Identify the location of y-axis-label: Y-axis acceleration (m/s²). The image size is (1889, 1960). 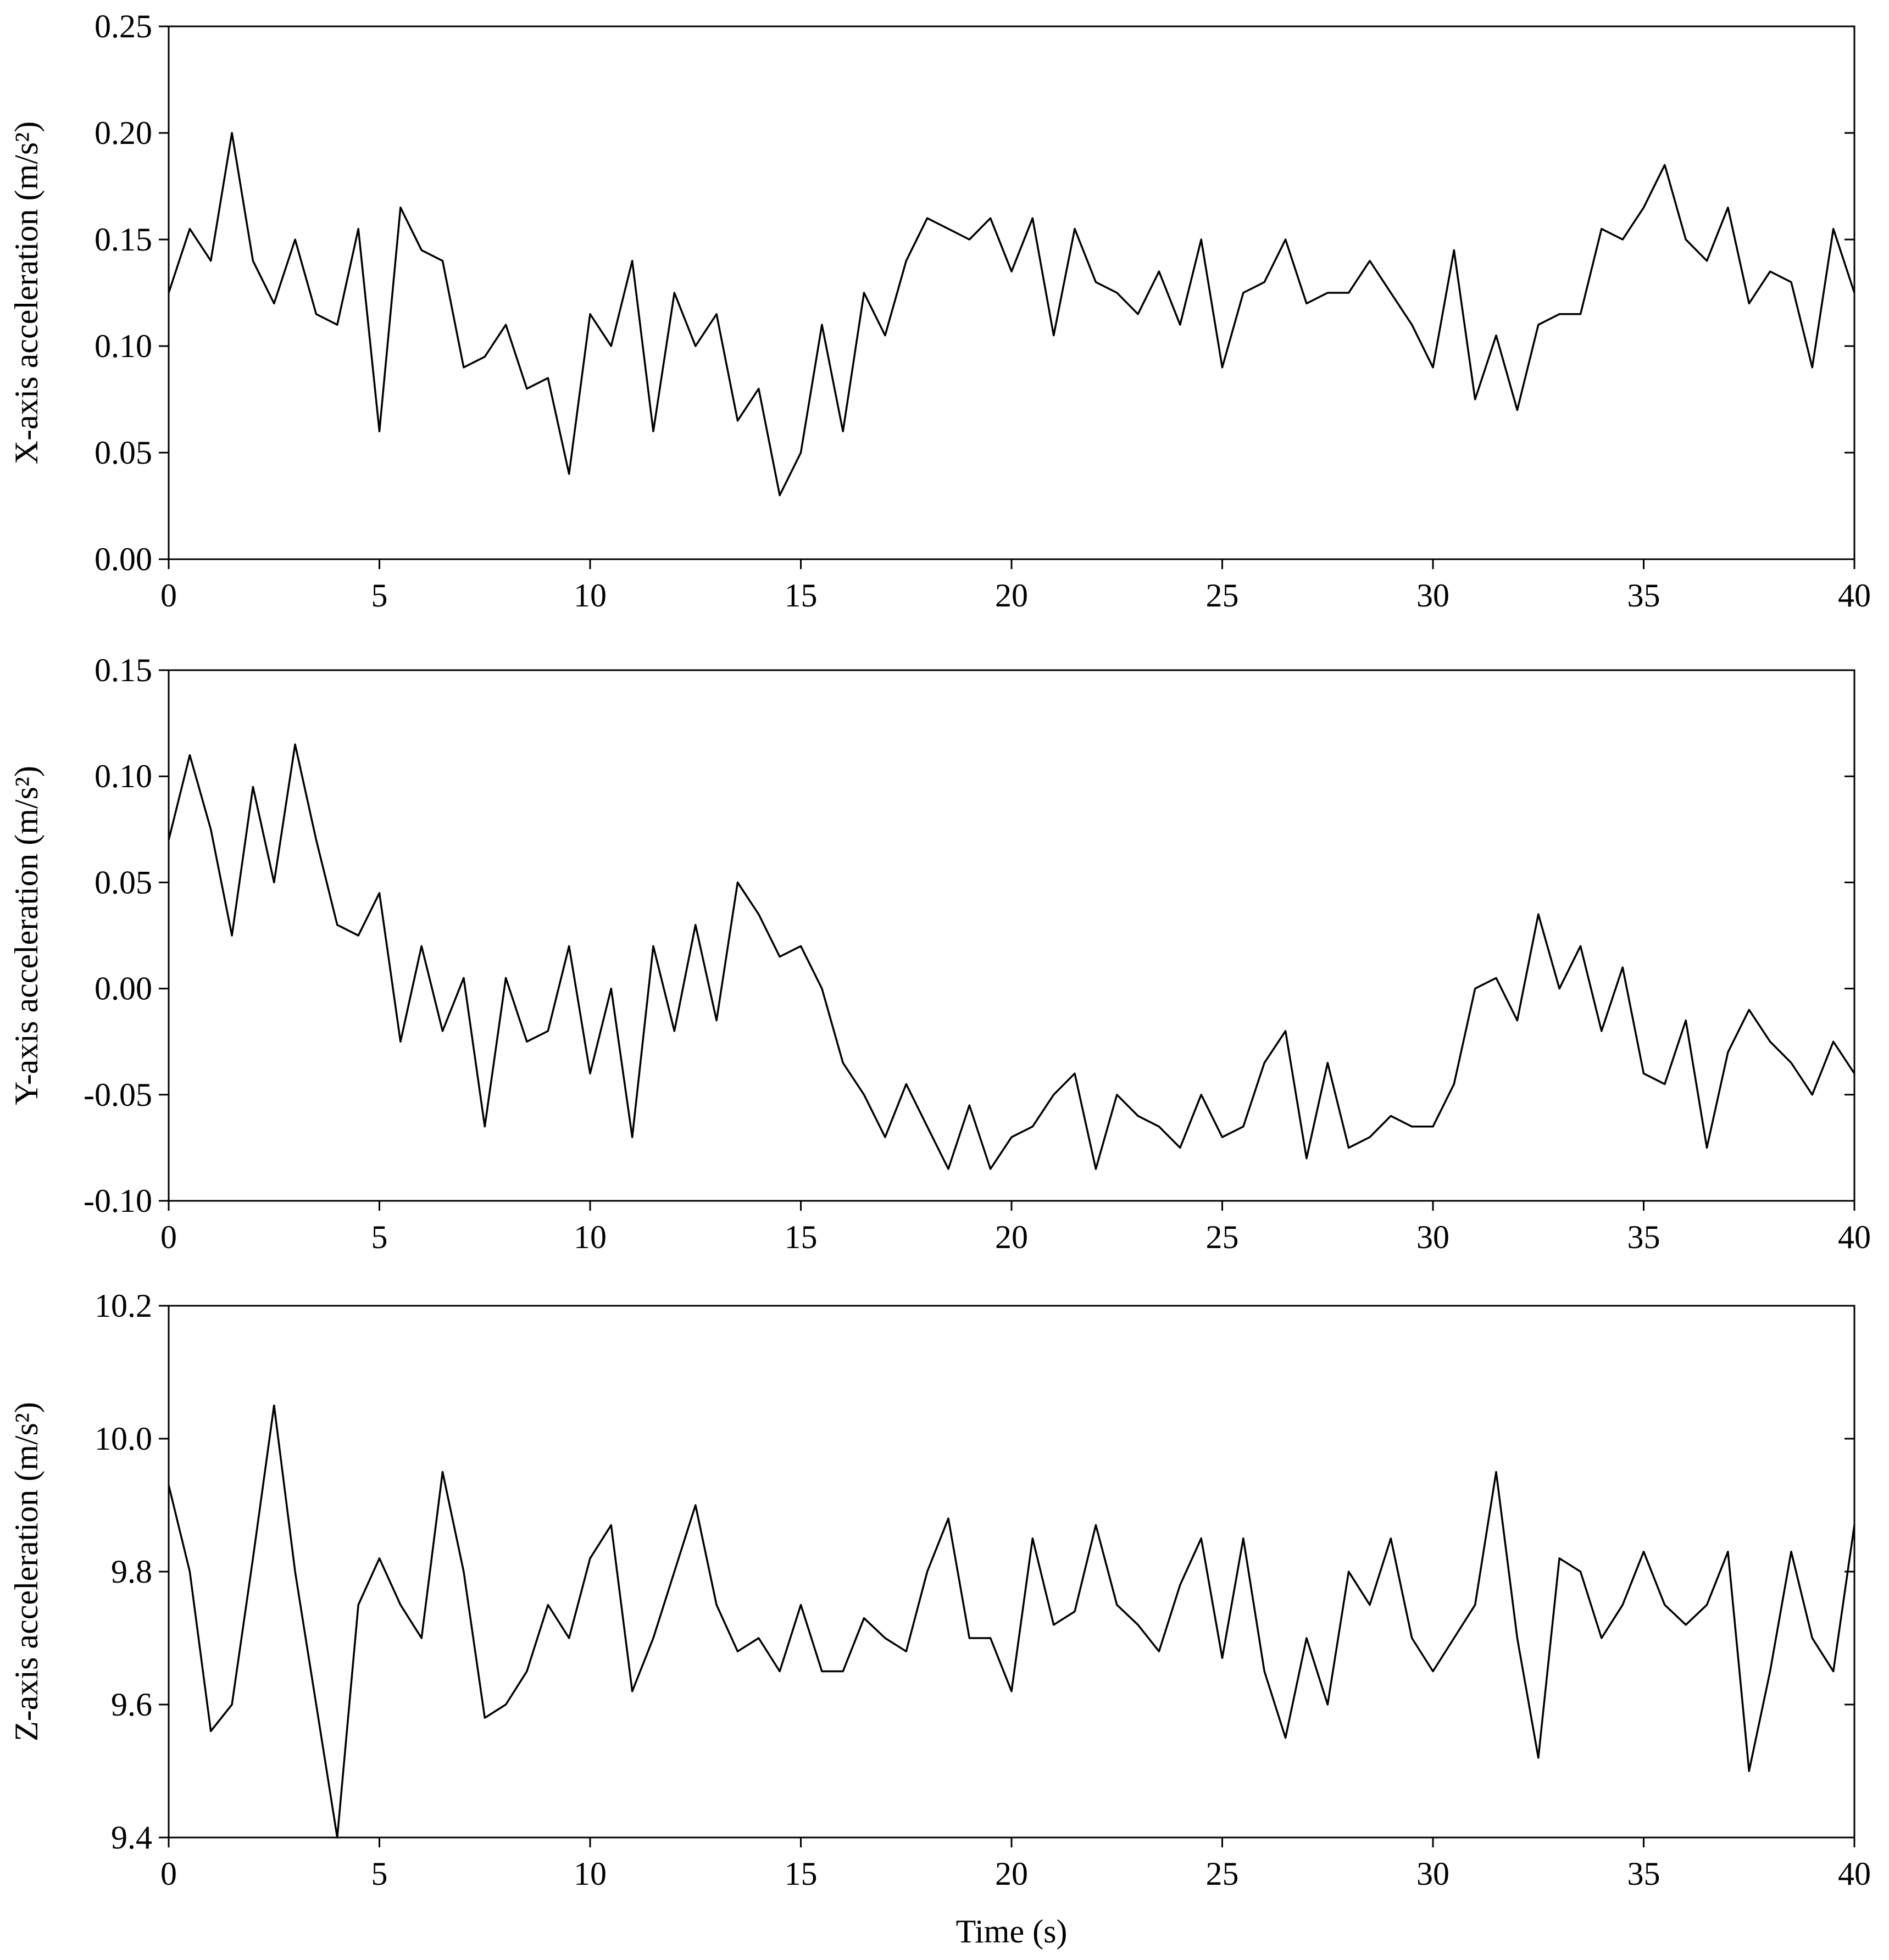
(26, 935).